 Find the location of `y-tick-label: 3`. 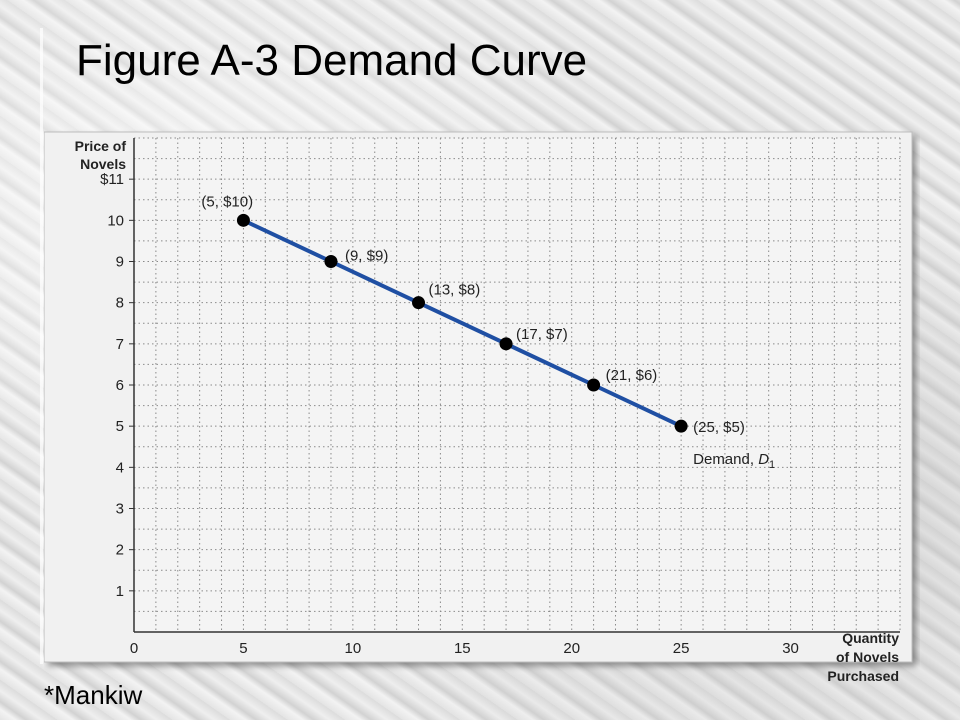

y-tick-label: 3 is located at coordinates (120, 509).